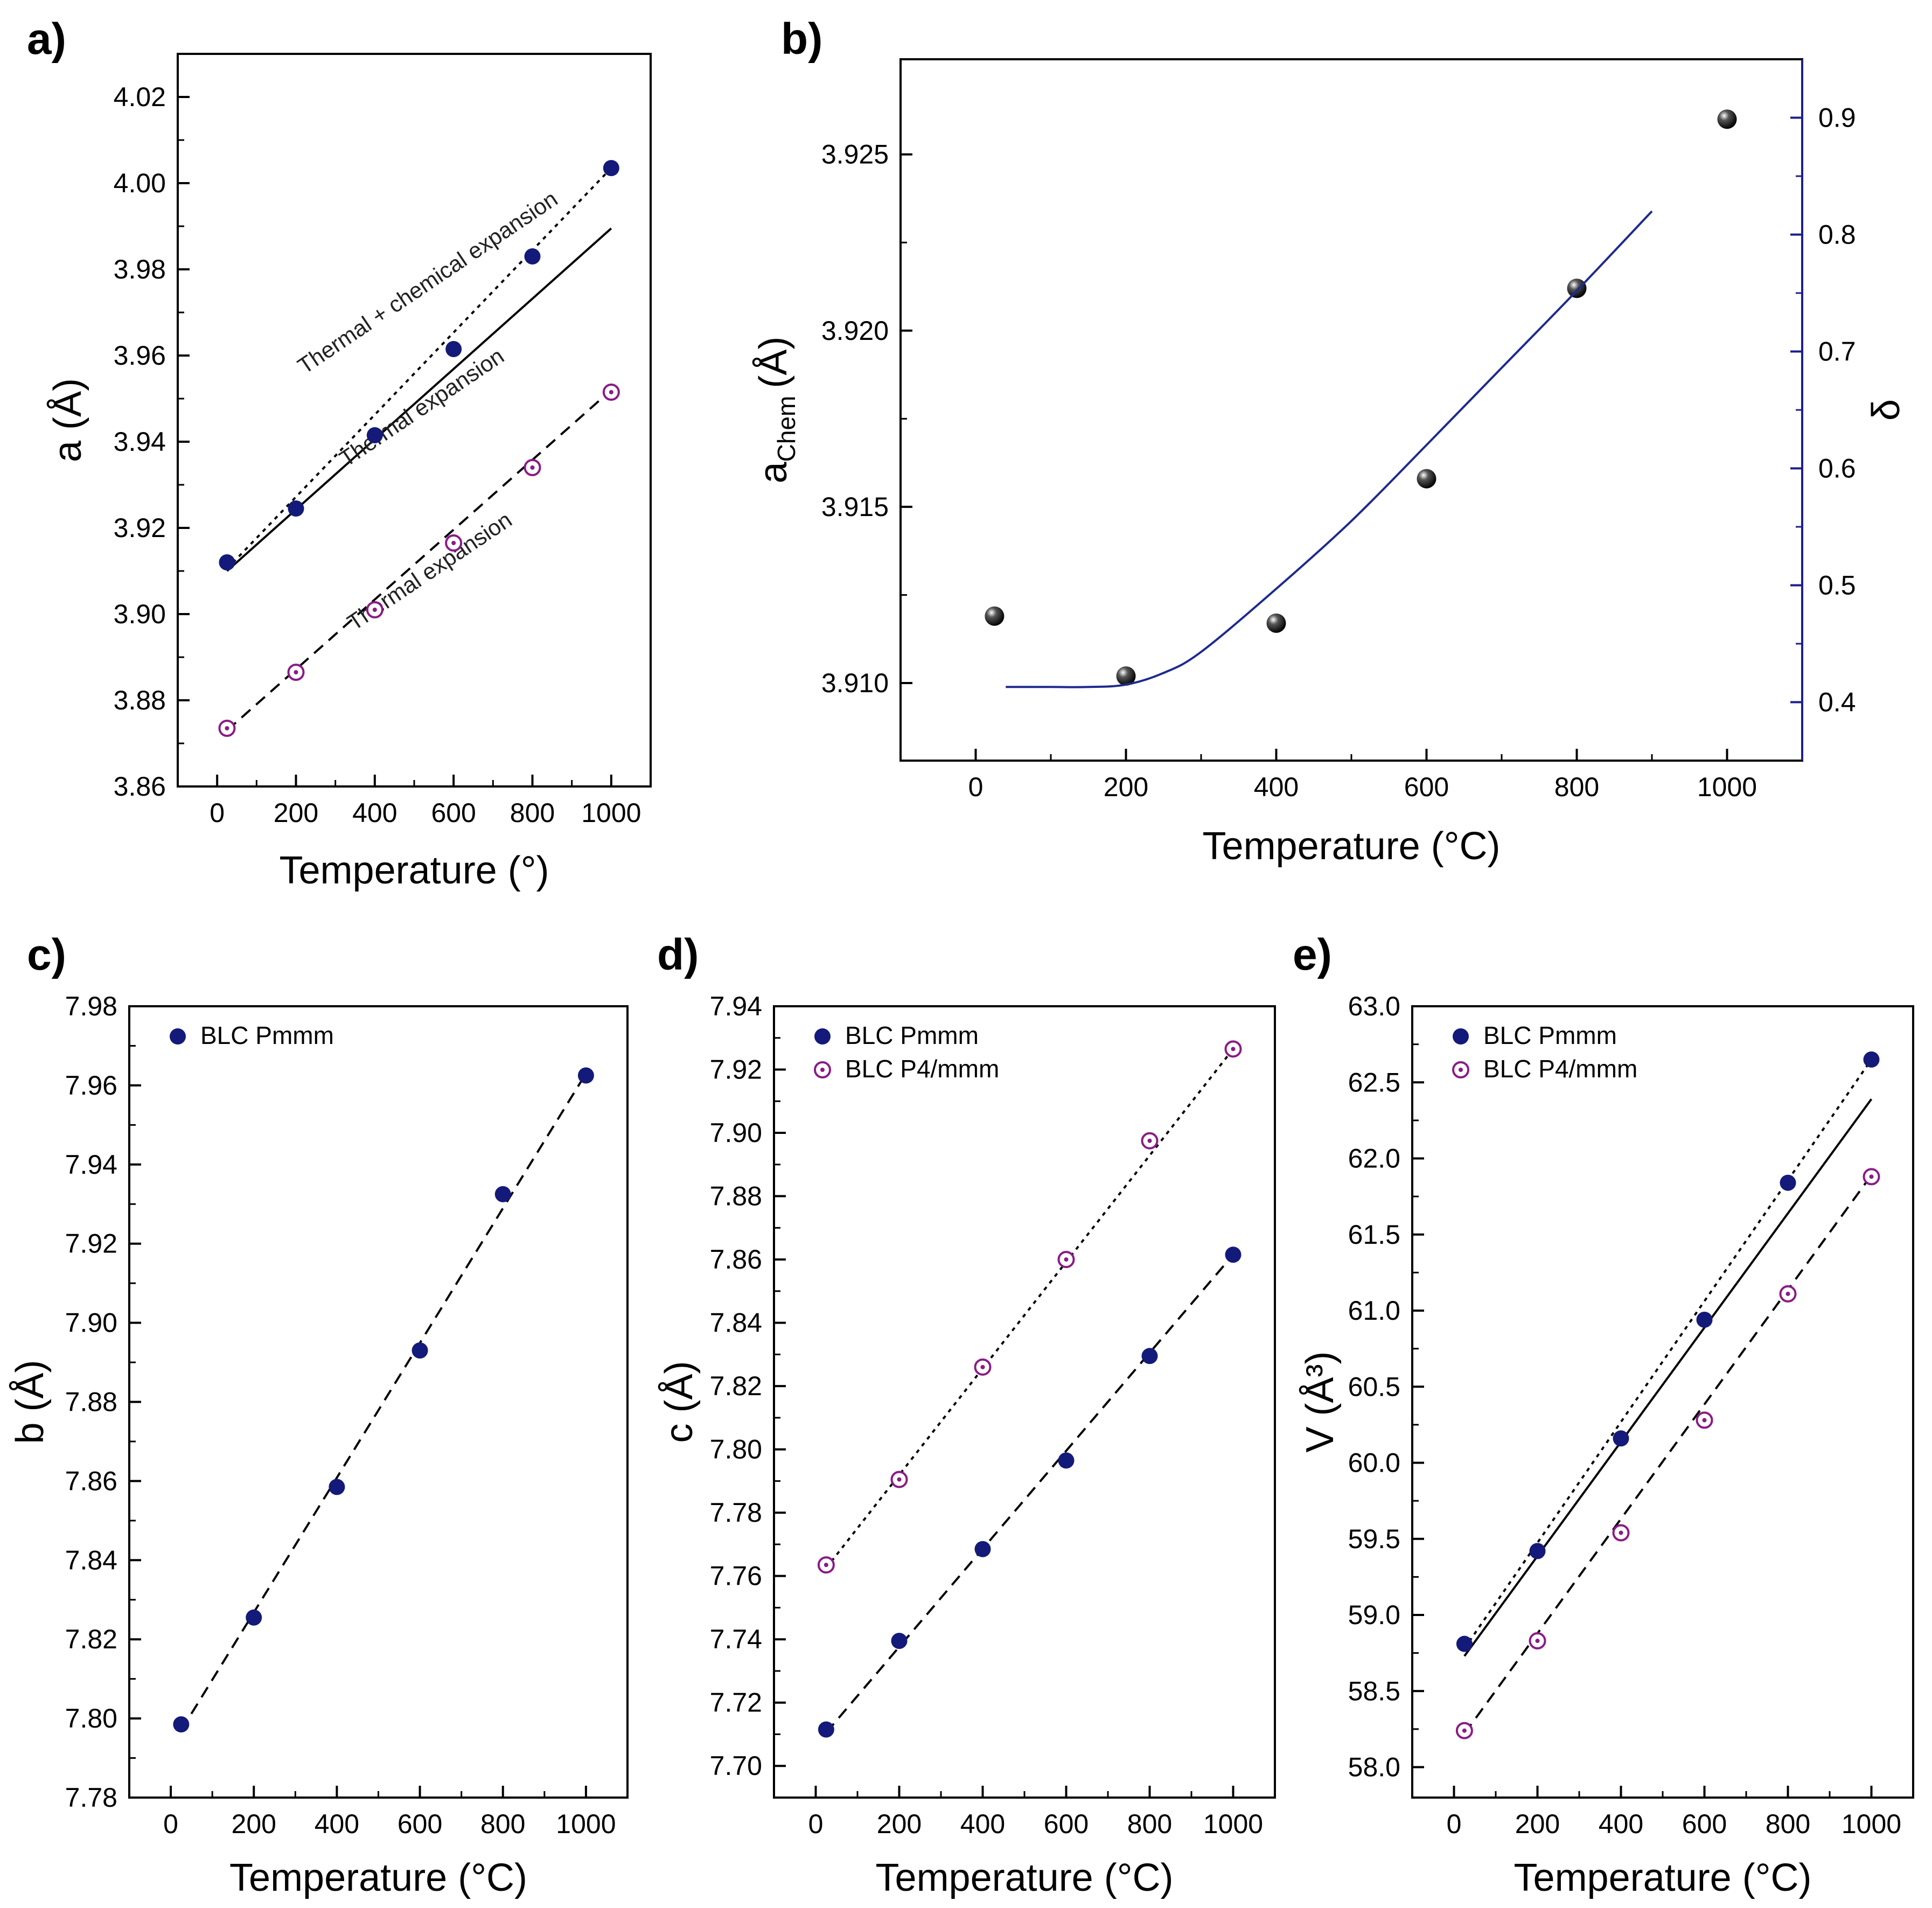 The height and width of the screenshot is (1908, 1932). I want to click on y-tick-label: 62.0, so click(1374, 1159).